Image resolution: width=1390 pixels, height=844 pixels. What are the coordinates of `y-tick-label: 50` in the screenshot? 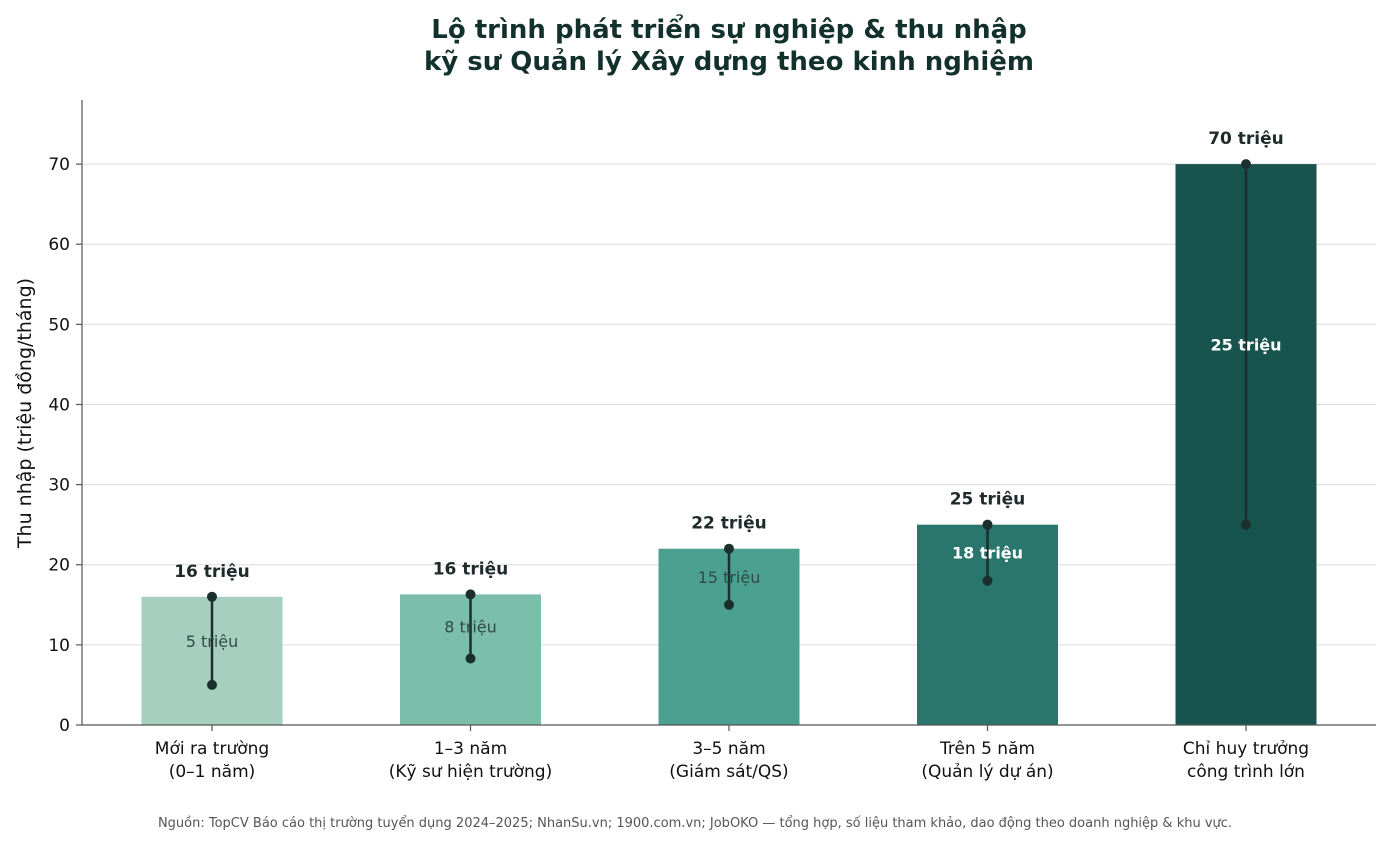 It's located at (59, 325).